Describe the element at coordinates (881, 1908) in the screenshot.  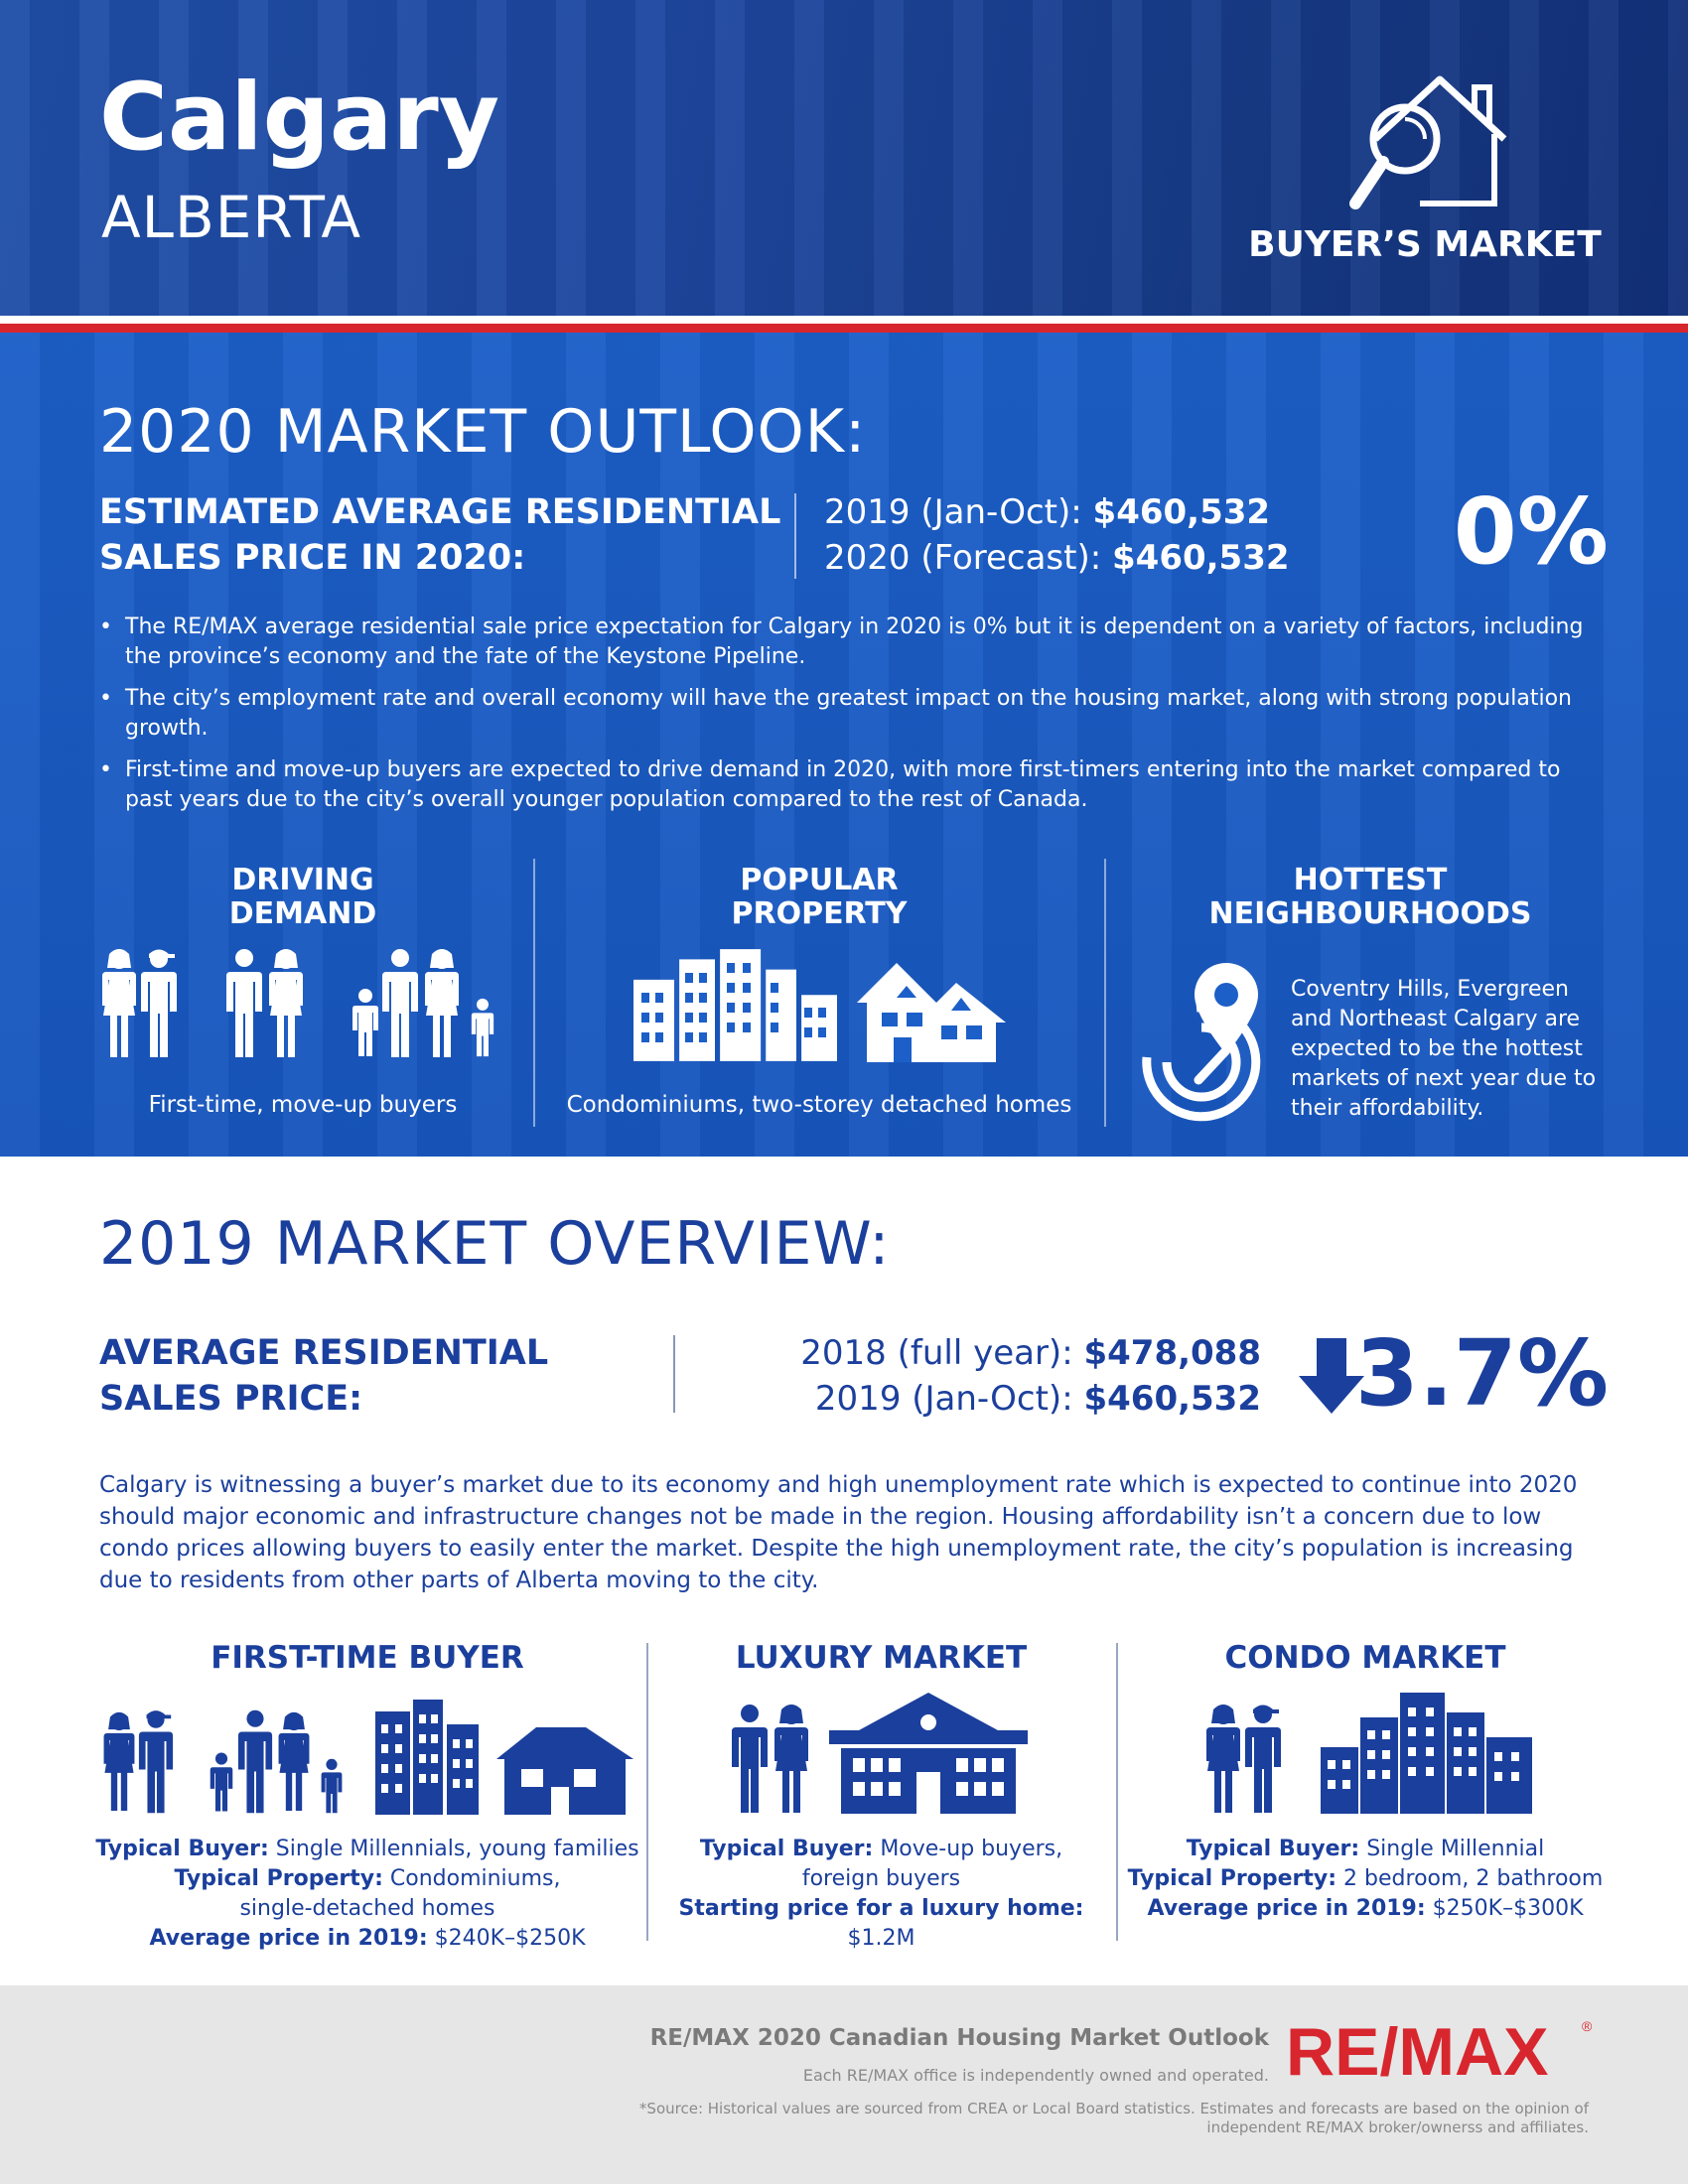
I see `detail-label: Starting price for a luxury home:` at that location.